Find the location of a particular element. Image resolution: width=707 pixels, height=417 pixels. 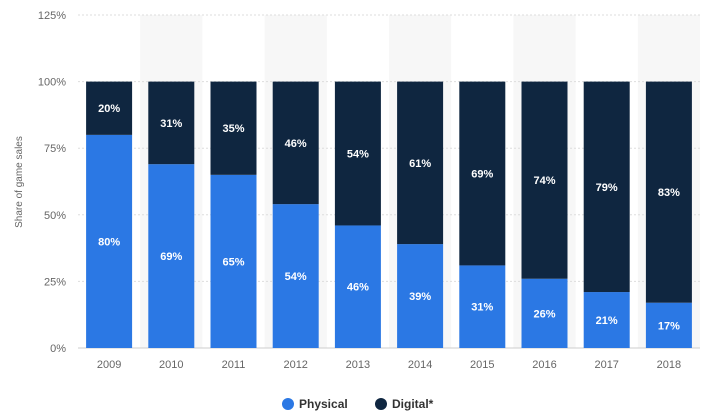

legend-item-physical: Physical is located at coordinates (315, 404).